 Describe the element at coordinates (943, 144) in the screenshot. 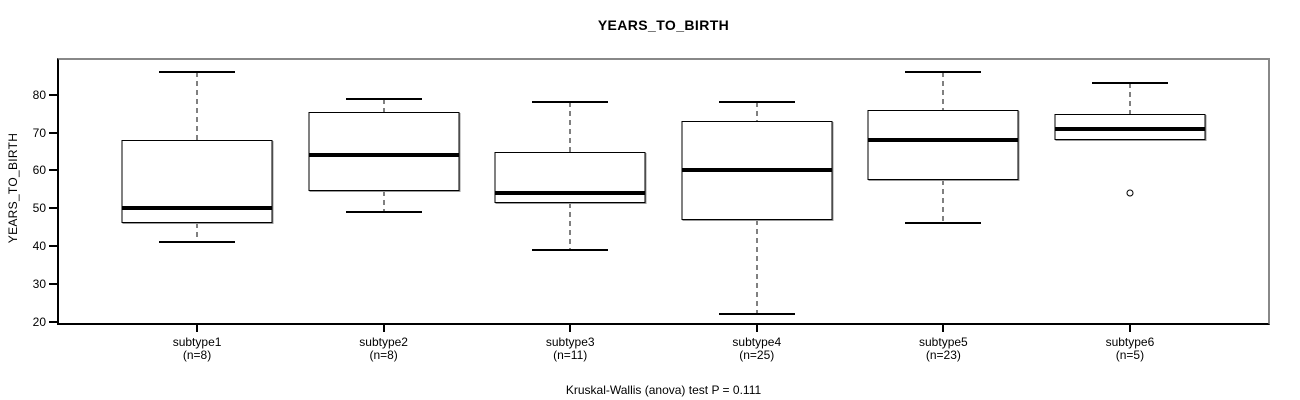

I see `iqr-box-subtype5` at that location.